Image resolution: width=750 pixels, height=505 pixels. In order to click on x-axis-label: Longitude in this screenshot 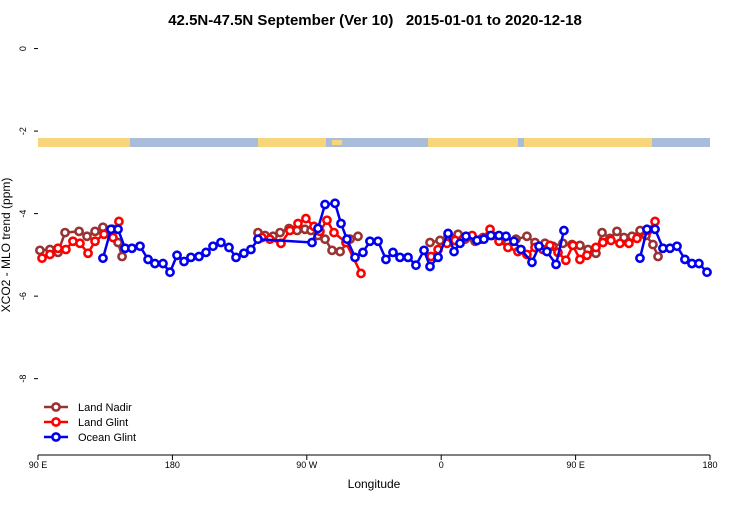, I will do `click(374, 484)`.